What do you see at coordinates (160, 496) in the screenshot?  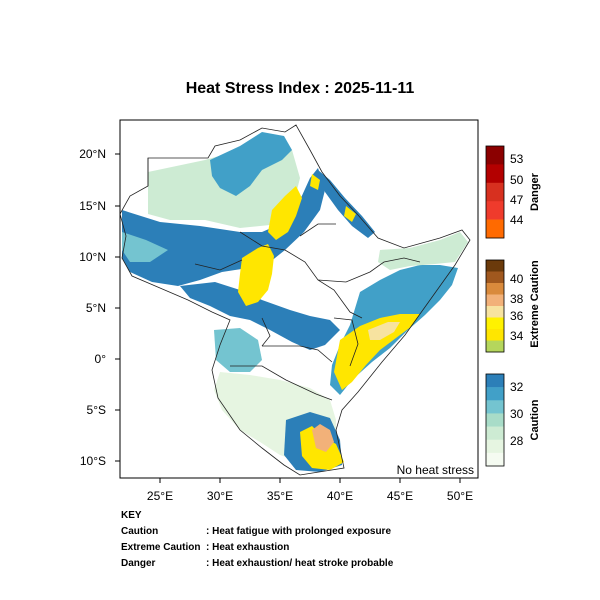 I see `lon-label-25: 25°E` at bounding box center [160, 496].